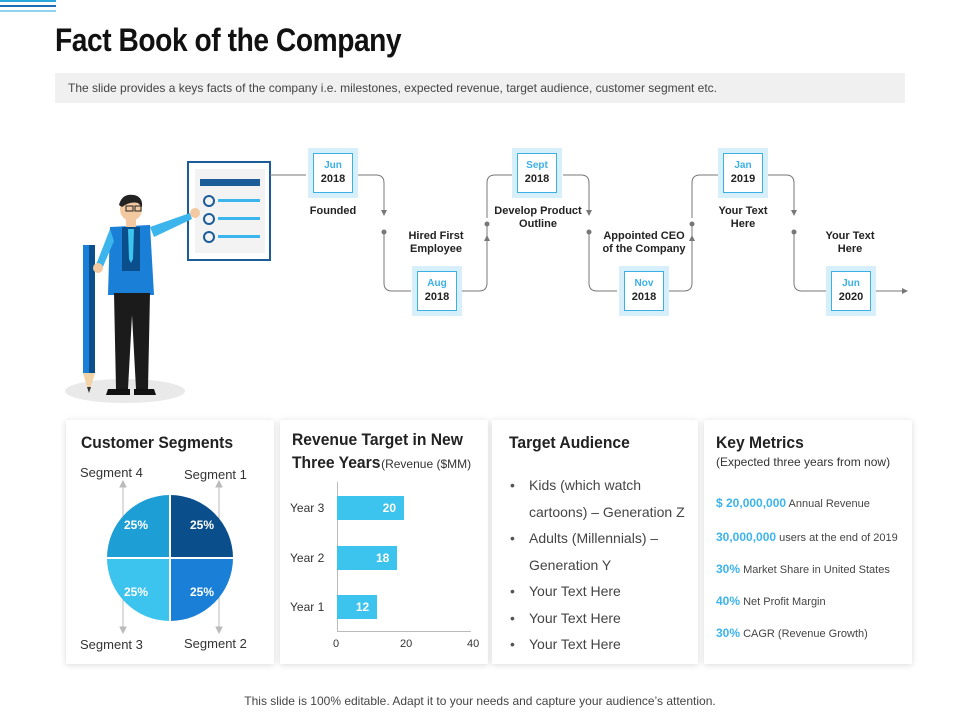 Image resolution: width=960 pixels, height=720 pixels. I want to click on timeline-label-1: Founded, so click(333, 211).